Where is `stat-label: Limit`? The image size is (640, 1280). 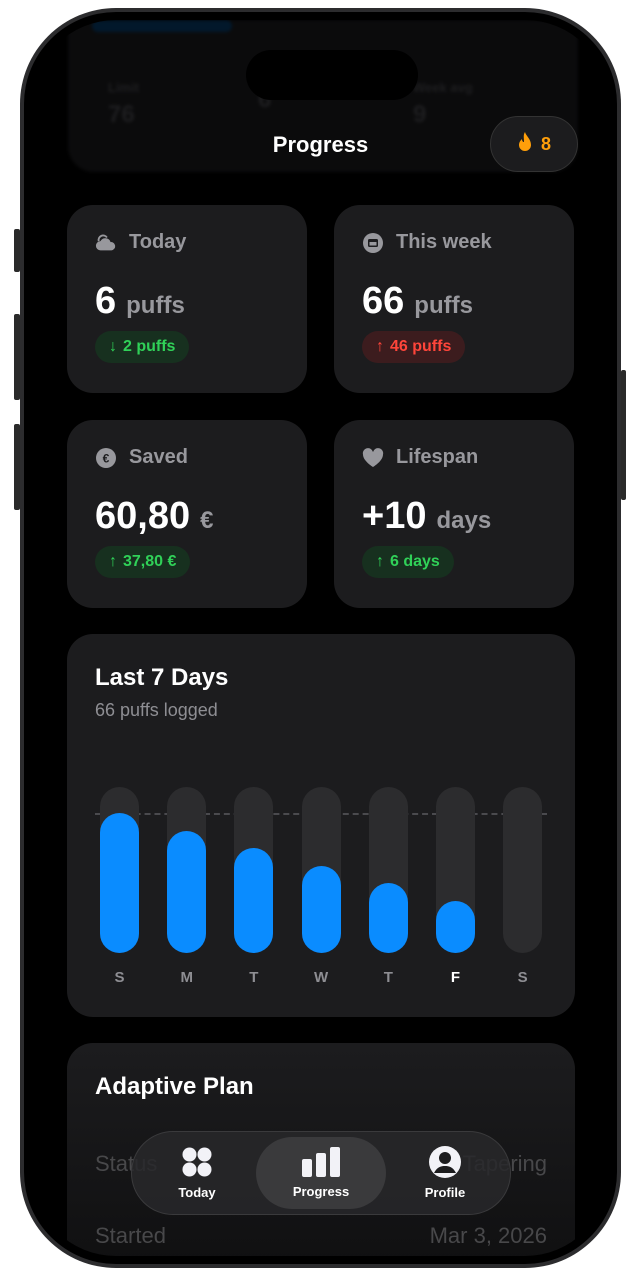 stat-label: Limit is located at coordinates (124, 87).